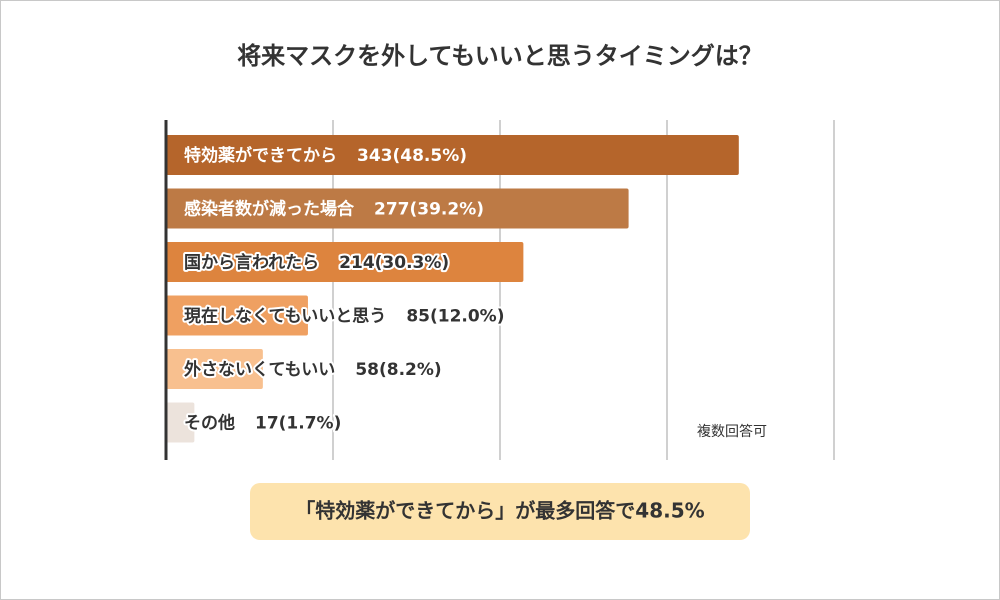 The image size is (1000, 600). I want to click on chart-title: 将来マスクを外してもいいと思うタイミングは？, so click(500, 56).